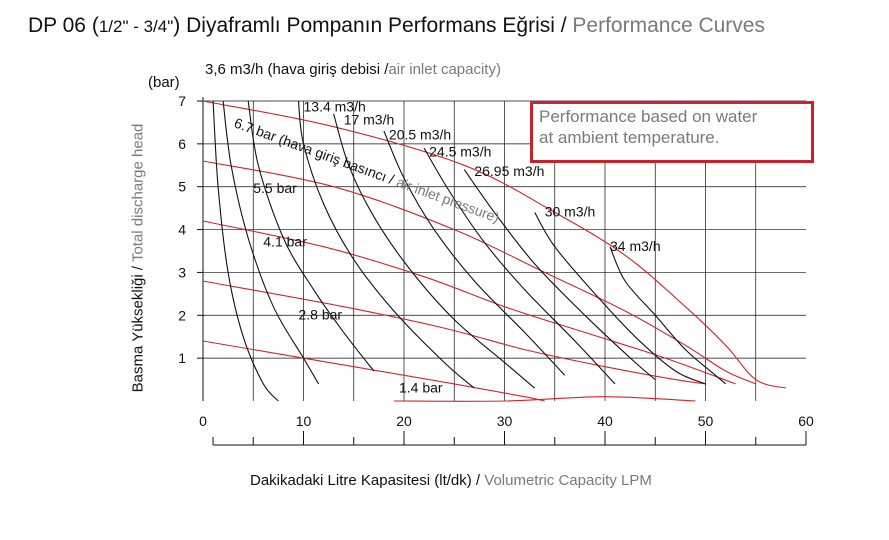 This screenshot has height=540, width=889. What do you see at coordinates (164, 82) in the screenshot?
I see `y-axis-unit: (bar)` at bounding box center [164, 82].